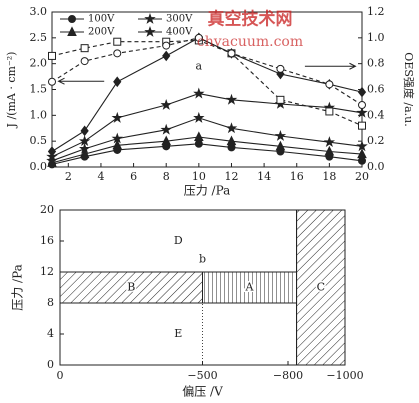 This screenshot has width=419, height=403. I want to click on region-label: E, so click(178, 333).